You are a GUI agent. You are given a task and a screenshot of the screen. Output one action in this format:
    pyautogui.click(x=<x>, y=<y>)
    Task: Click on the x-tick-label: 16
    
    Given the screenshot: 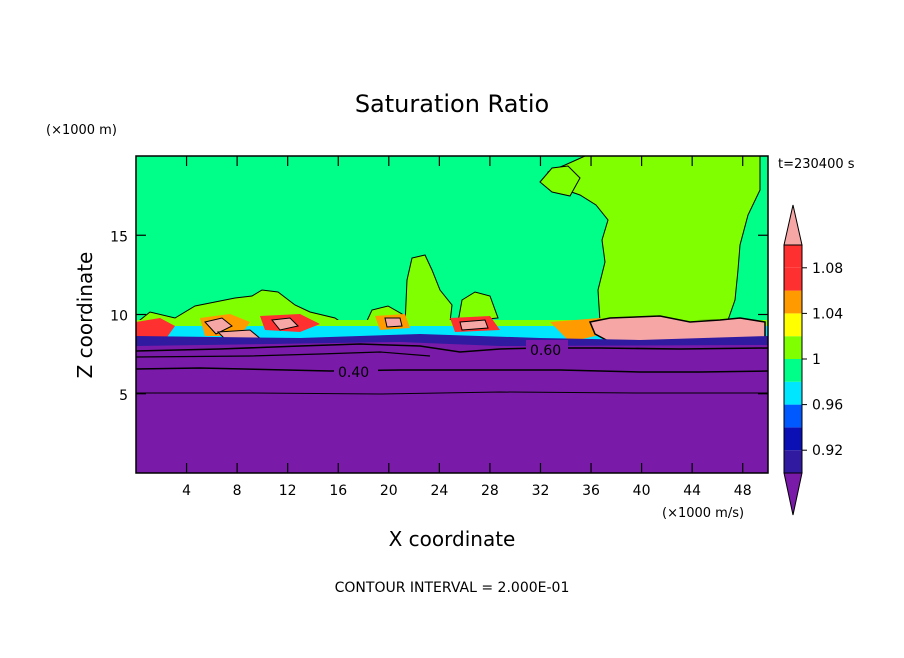 What is the action you would take?
    pyautogui.click(x=338, y=491)
    